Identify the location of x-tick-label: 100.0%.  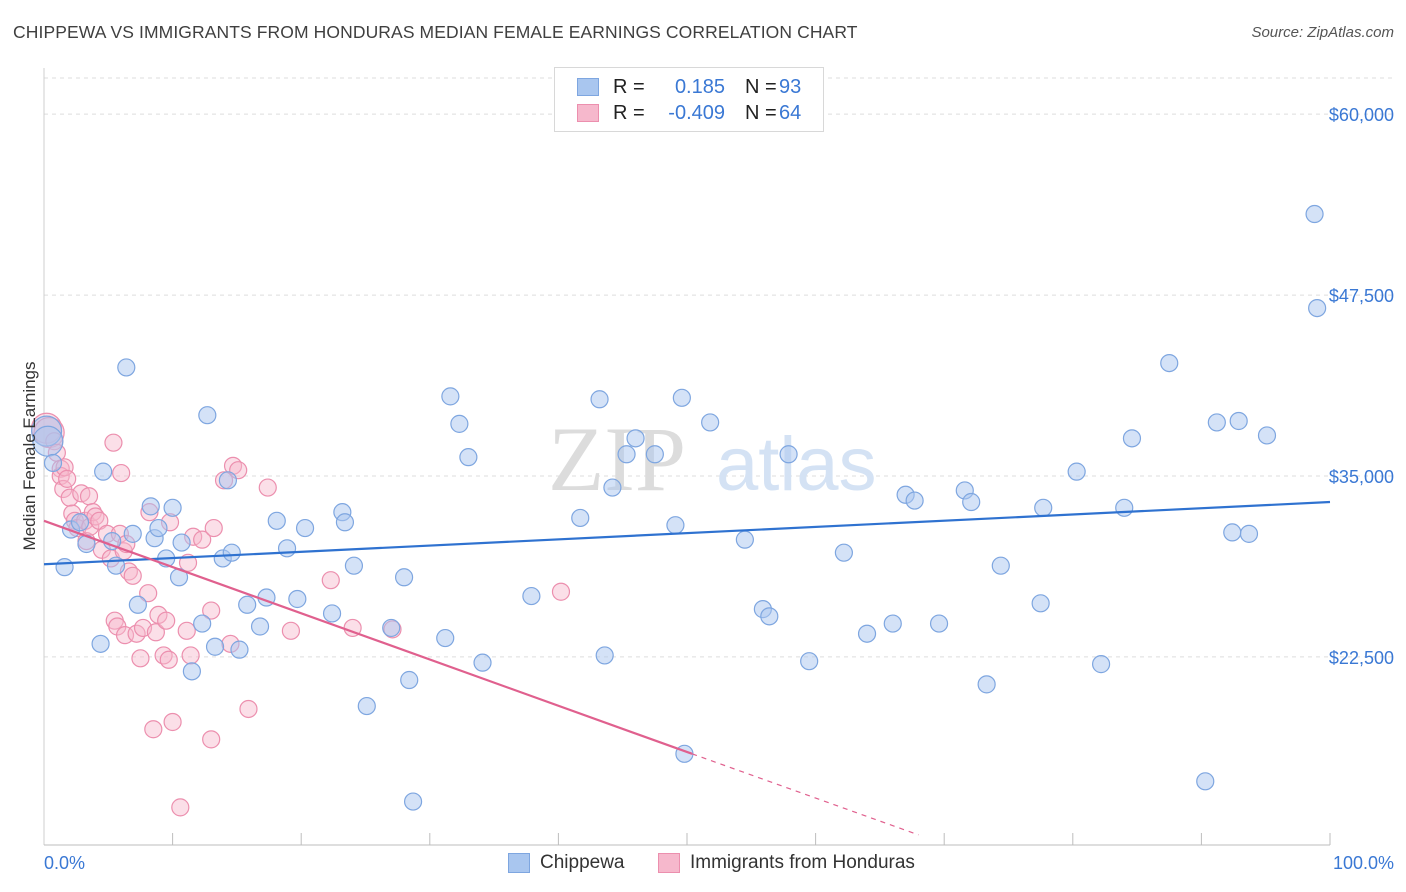
(1363, 863).